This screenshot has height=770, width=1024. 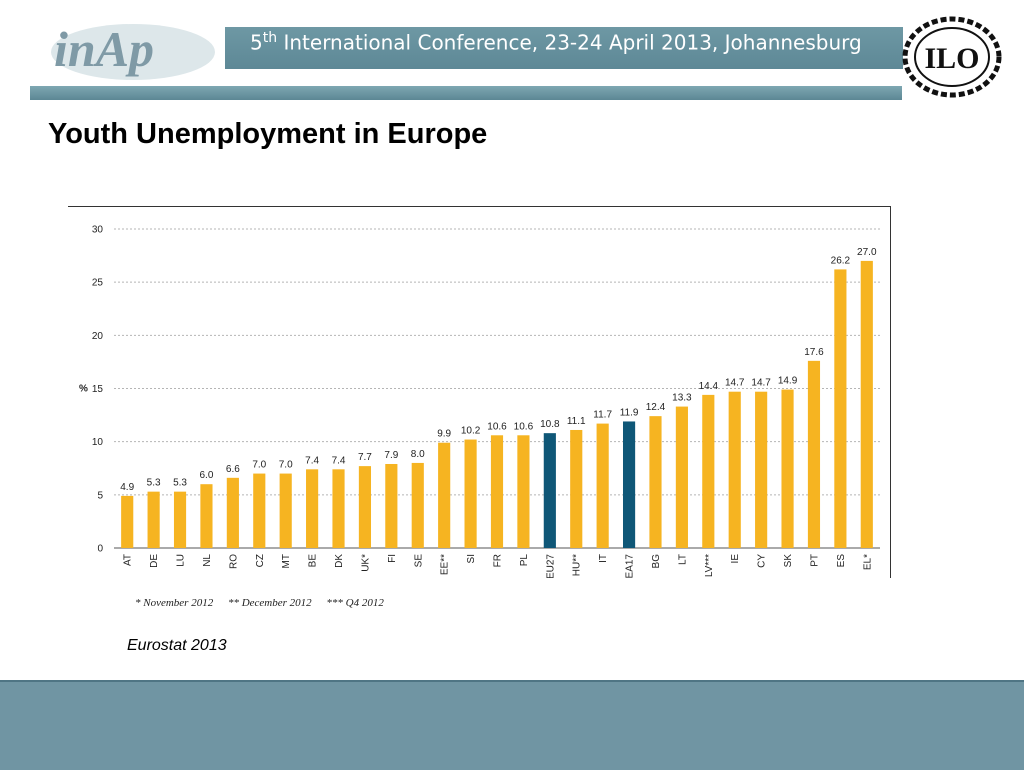 What do you see at coordinates (444, 495) in the screenshot?
I see `bar-ee` at bounding box center [444, 495].